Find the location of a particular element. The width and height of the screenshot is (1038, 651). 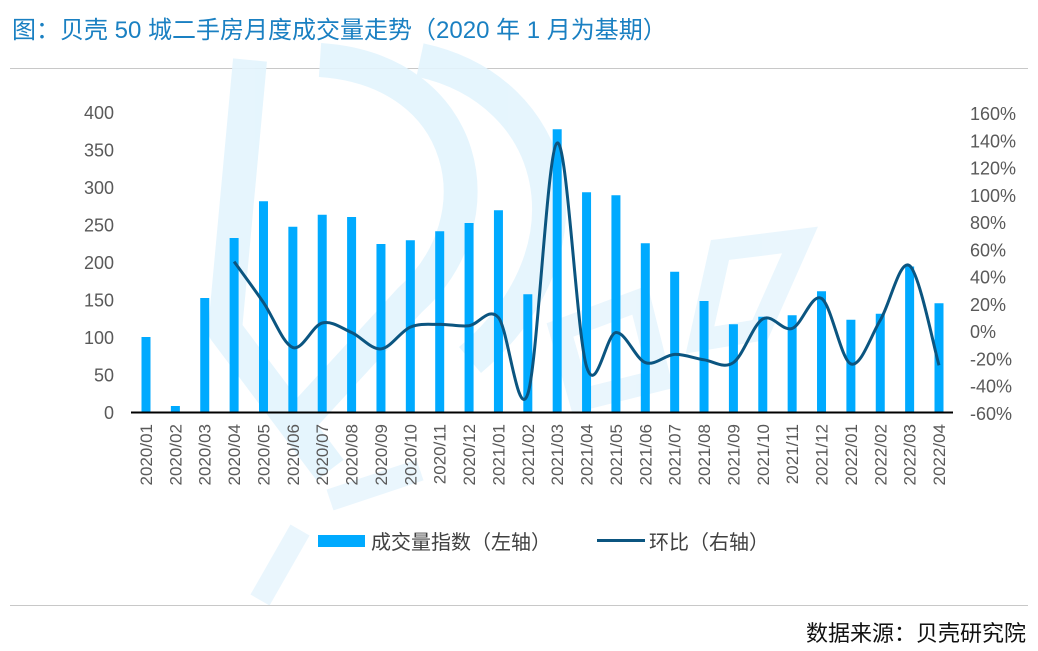

right-axis-tick: 140% is located at coordinates (993, 141).